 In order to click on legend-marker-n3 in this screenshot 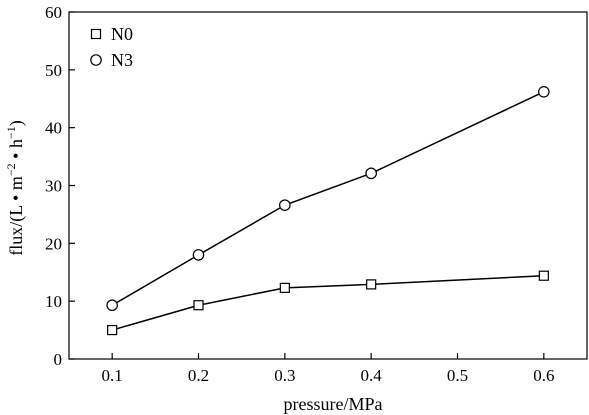, I will do `click(96, 60)`.